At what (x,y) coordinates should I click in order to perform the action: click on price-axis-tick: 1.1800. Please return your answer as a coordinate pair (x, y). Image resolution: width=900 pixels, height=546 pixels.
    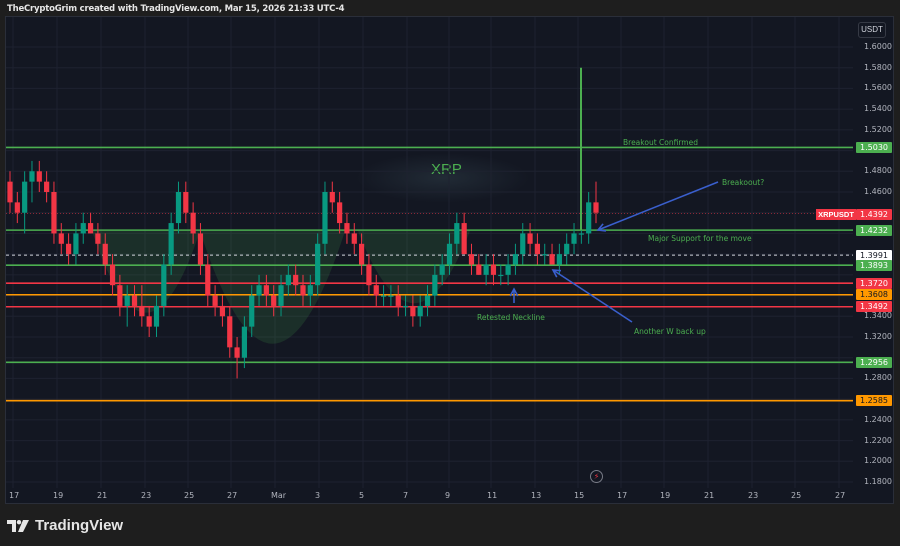
    Looking at the image, I should click on (878, 481).